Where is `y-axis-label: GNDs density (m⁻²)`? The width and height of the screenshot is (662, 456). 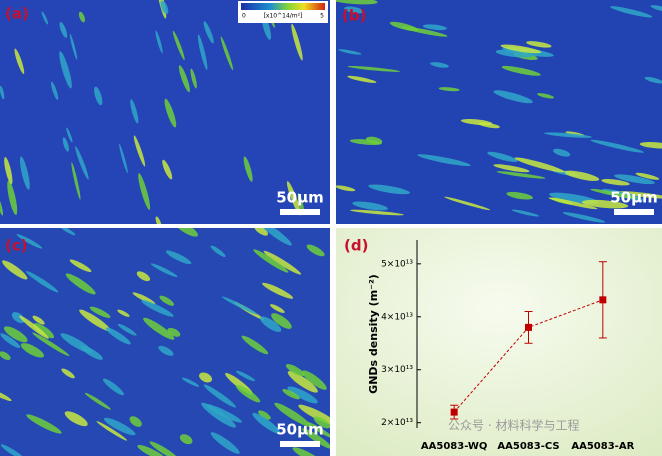 y-axis-label: GNDs density (m⁻²) is located at coordinates (373, 334).